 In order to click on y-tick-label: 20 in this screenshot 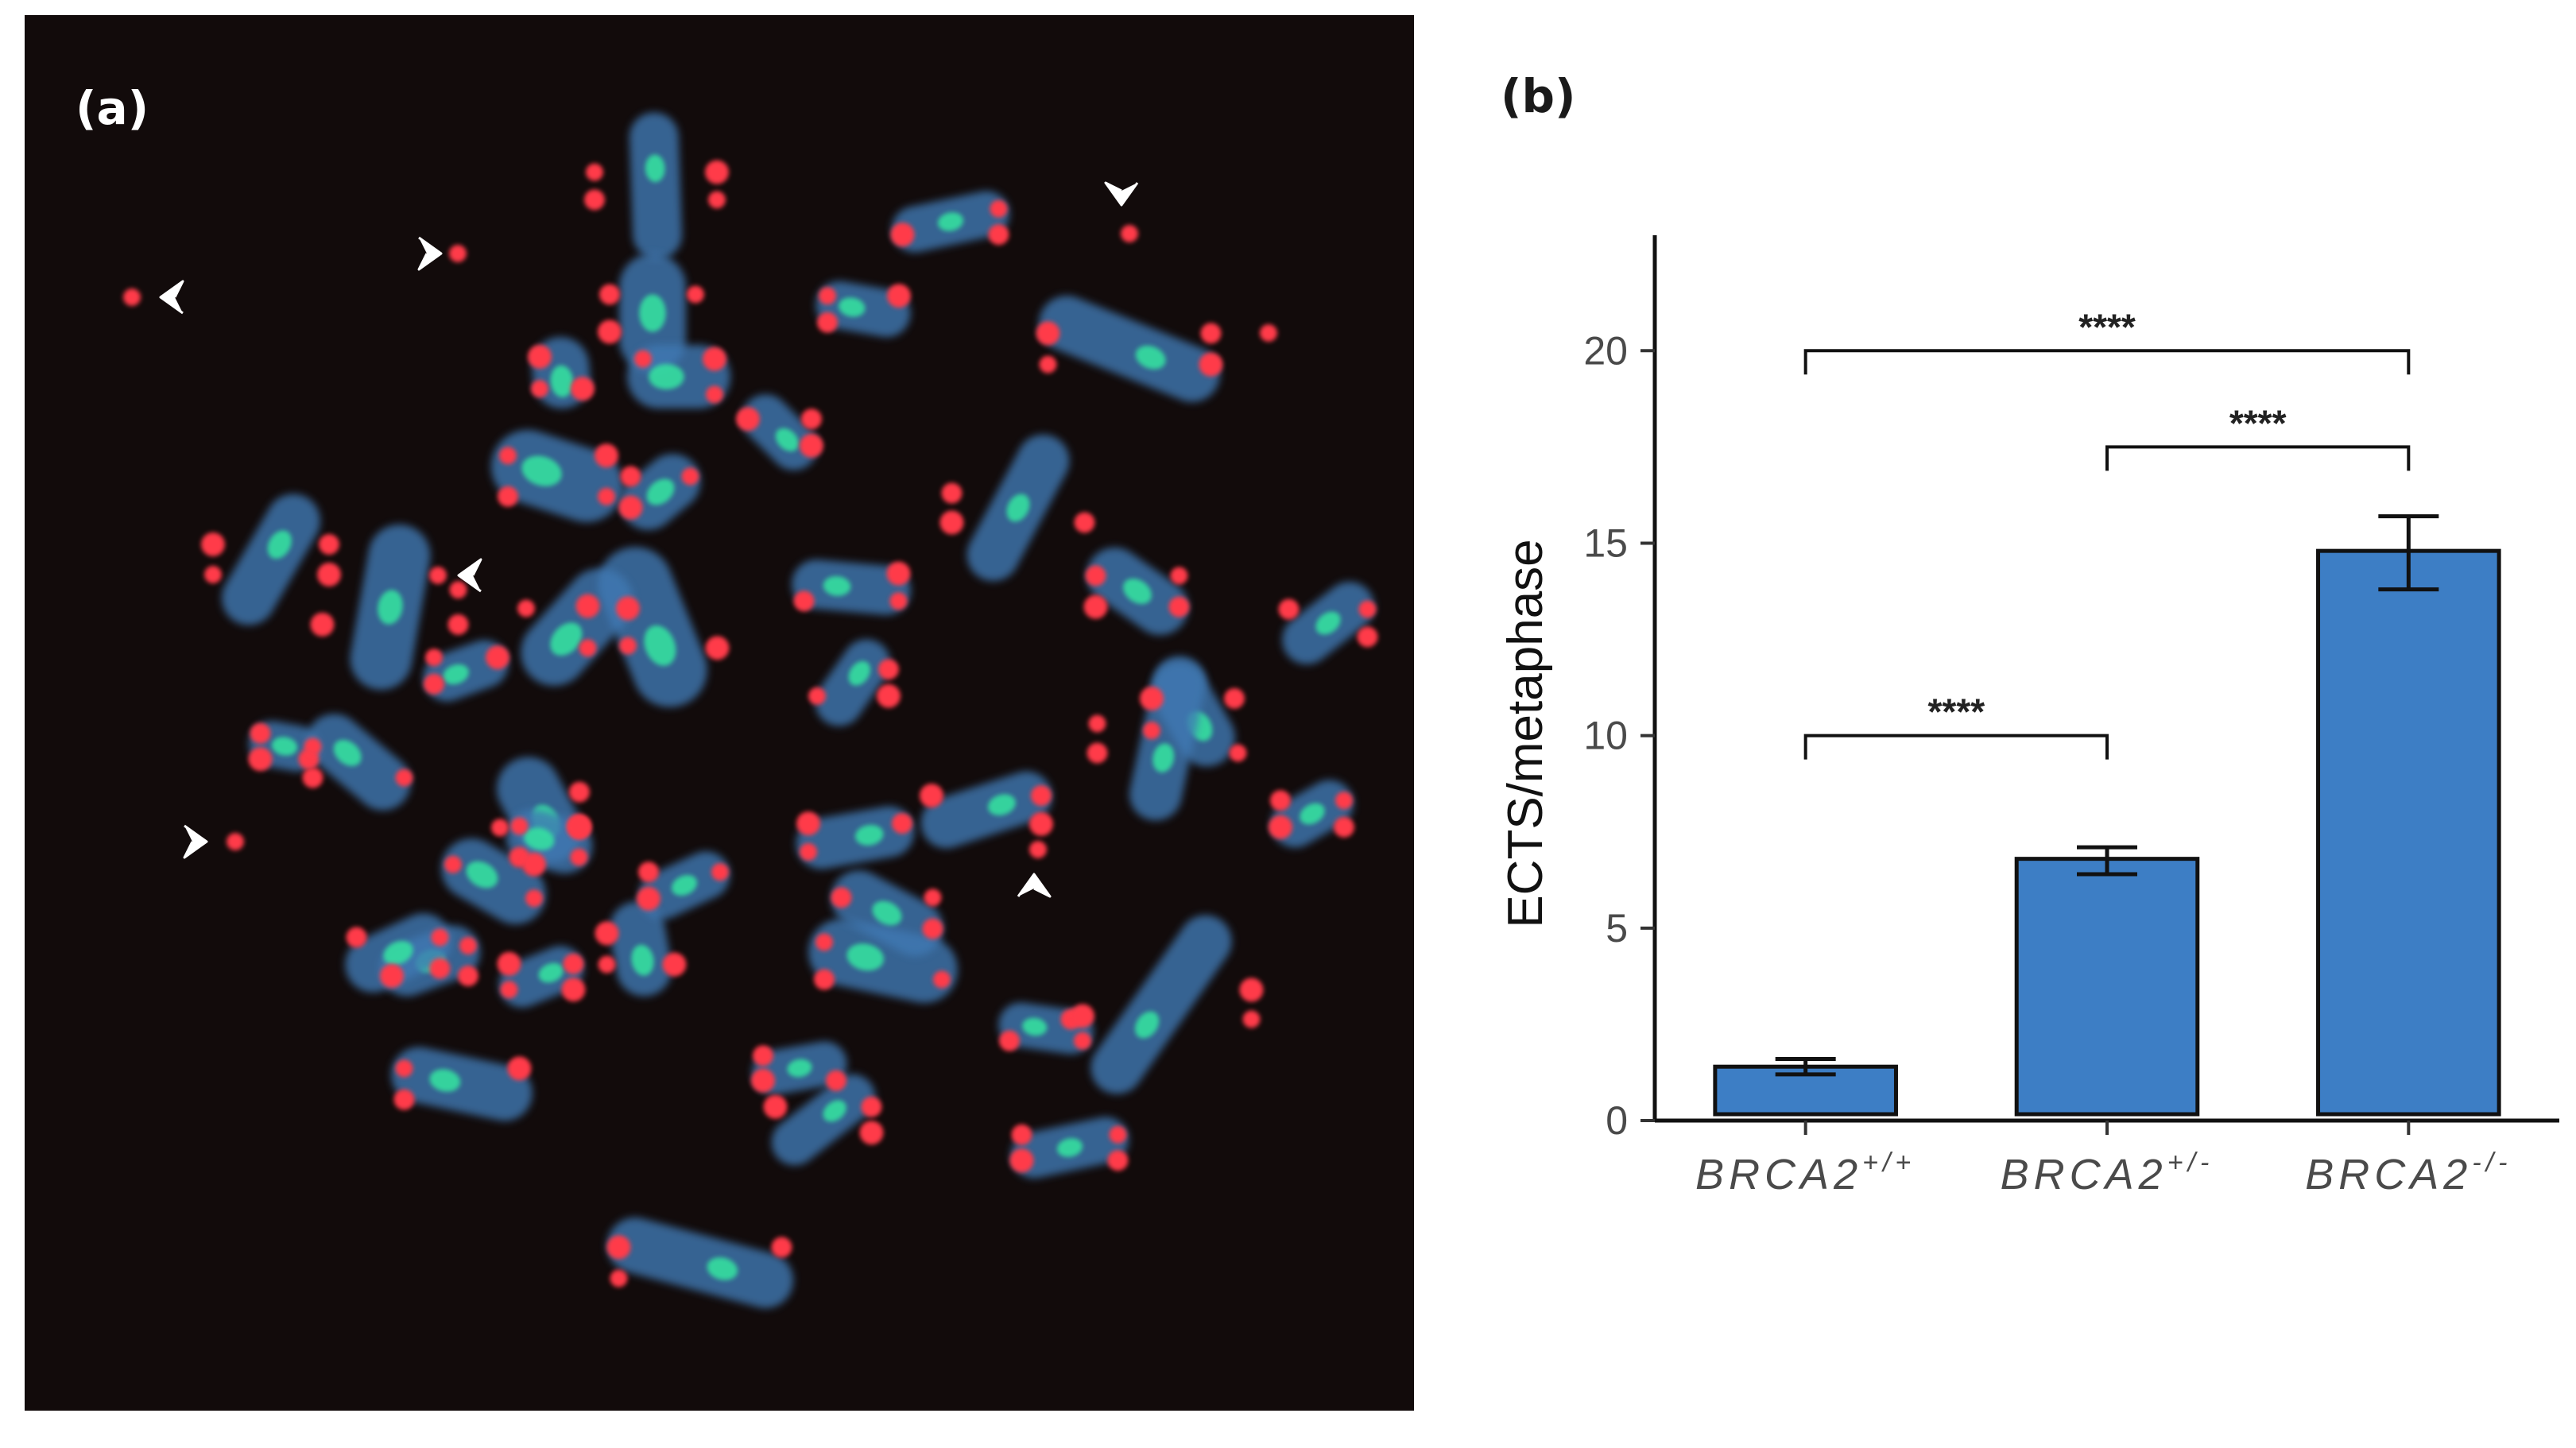, I will do `click(1605, 350)`.